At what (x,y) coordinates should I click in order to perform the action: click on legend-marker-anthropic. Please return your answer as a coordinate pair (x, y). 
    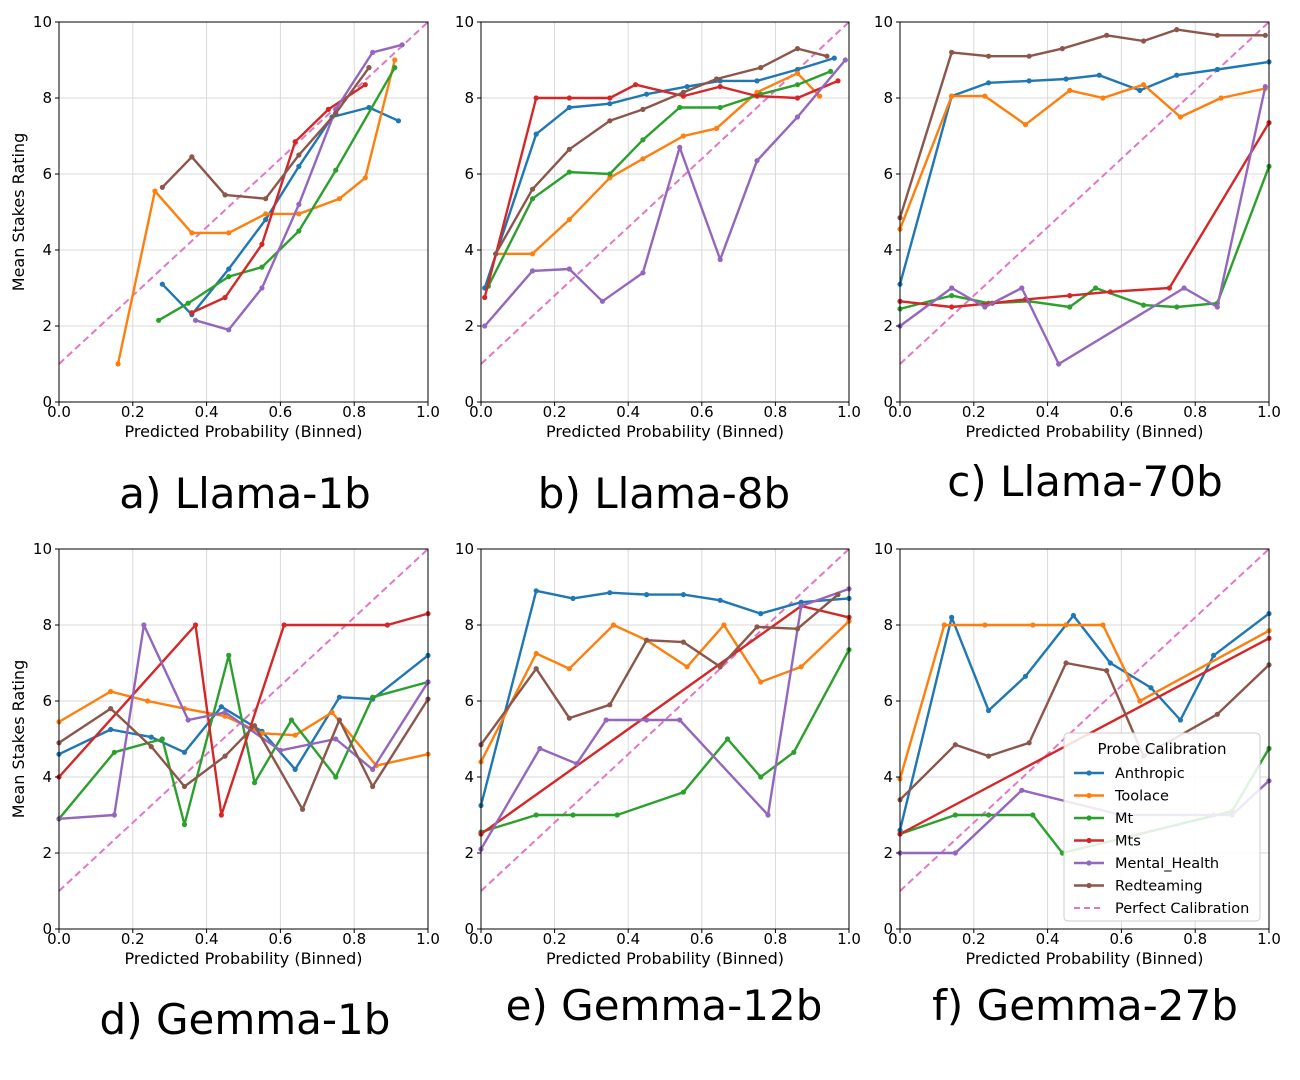
    Looking at the image, I should click on (1089, 773).